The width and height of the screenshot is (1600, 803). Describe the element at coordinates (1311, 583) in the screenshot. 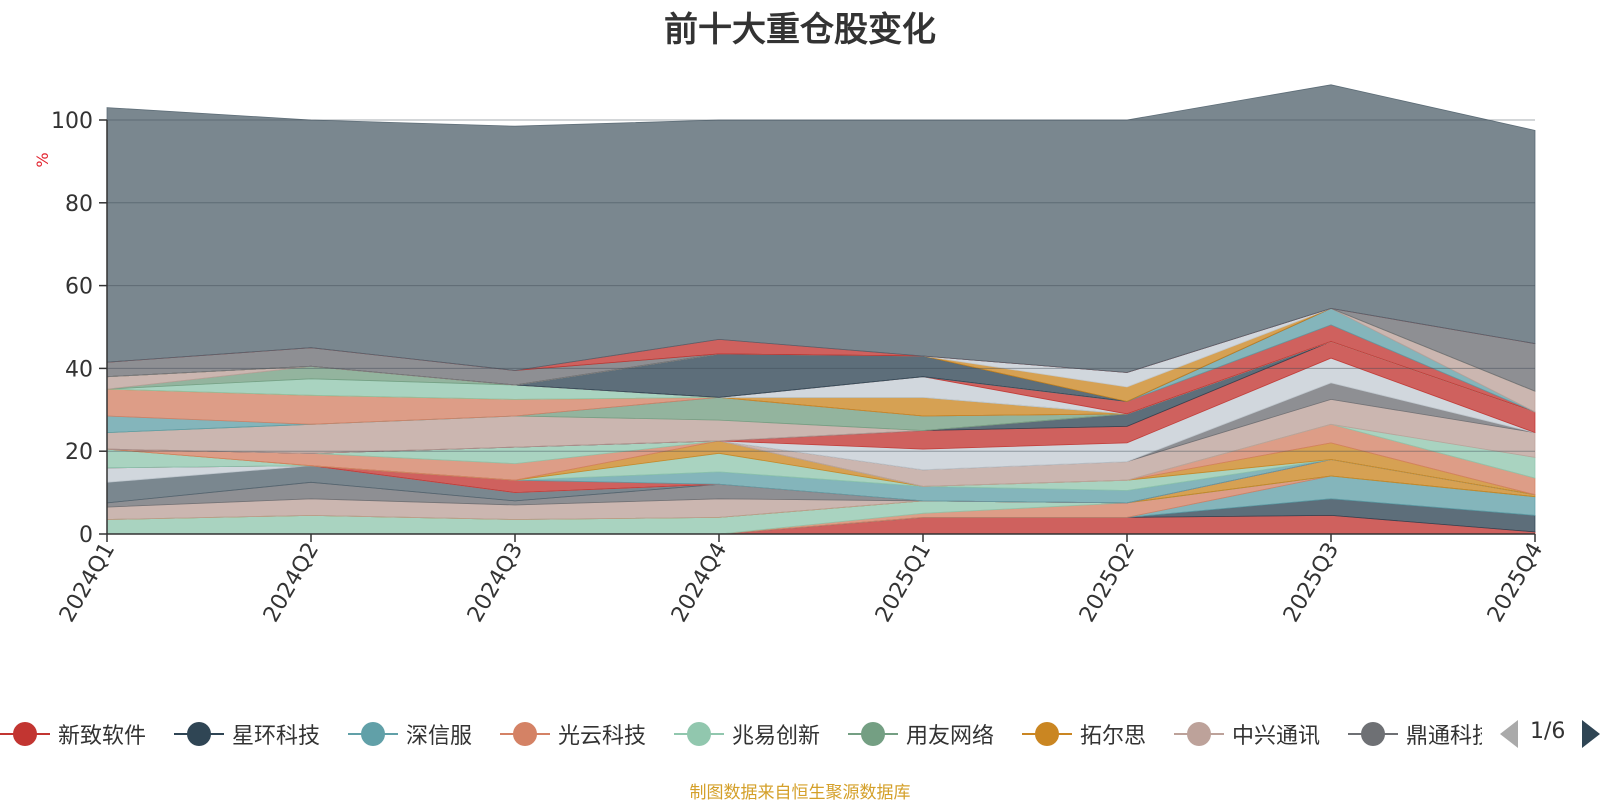

I see `x-tick-label-6: 2025Q3` at that location.